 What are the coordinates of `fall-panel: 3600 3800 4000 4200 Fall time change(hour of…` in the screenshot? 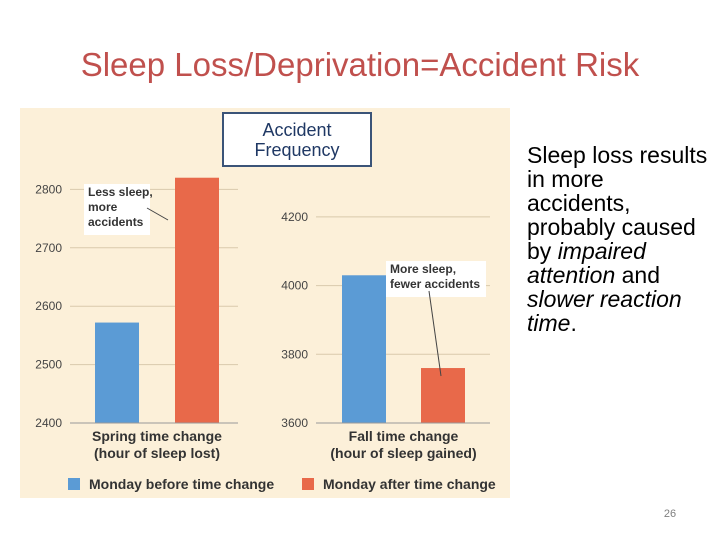 It's located at (385, 335).